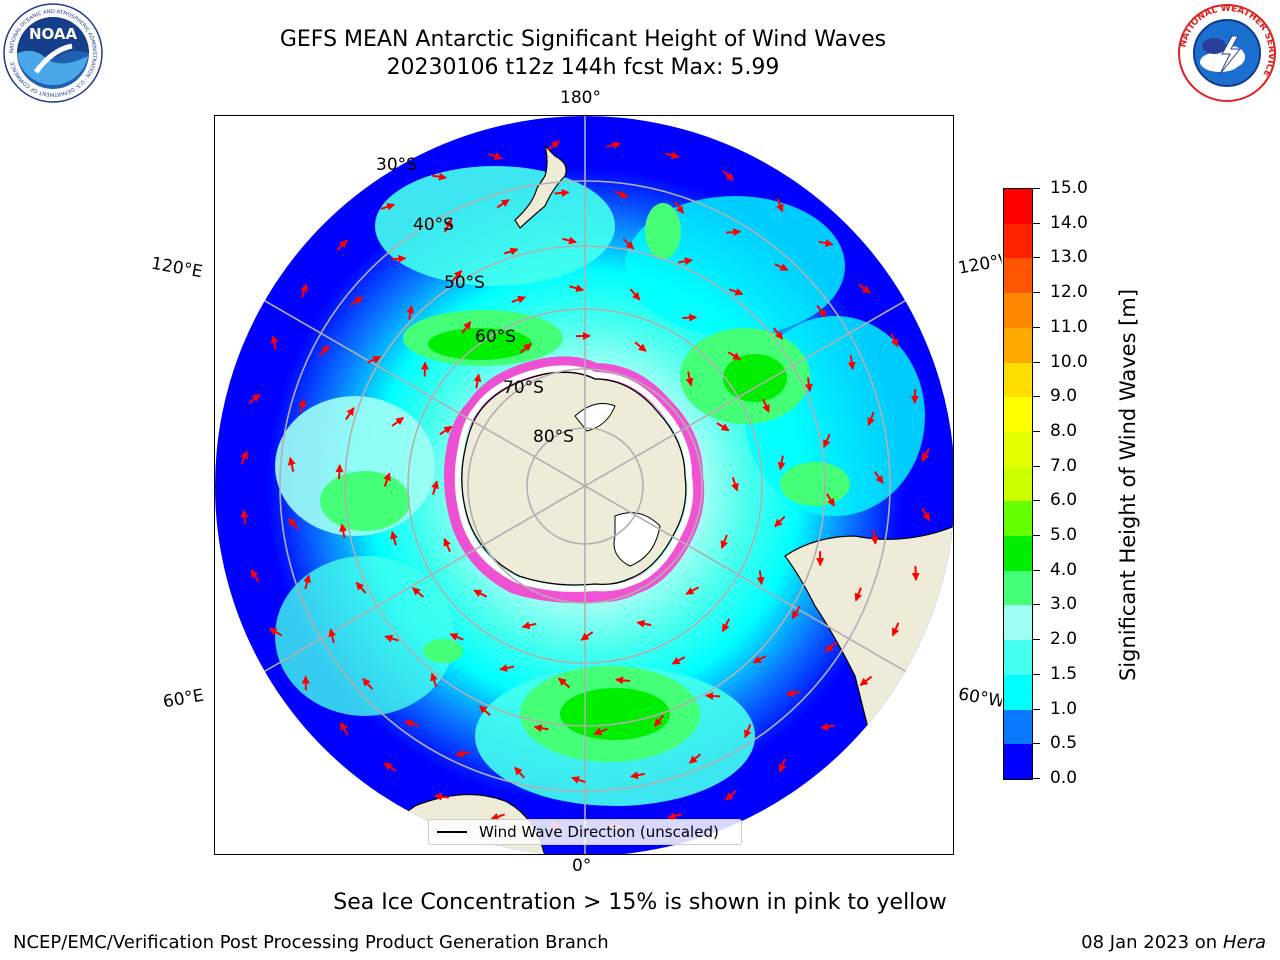 Image resolution: width=1280 pixels, height=960 pixels. Describe the element at coordinates (1128, 485) in the screenshot. I see `colorbar-label: Significant Height of Wind Waves [m]` at that location.